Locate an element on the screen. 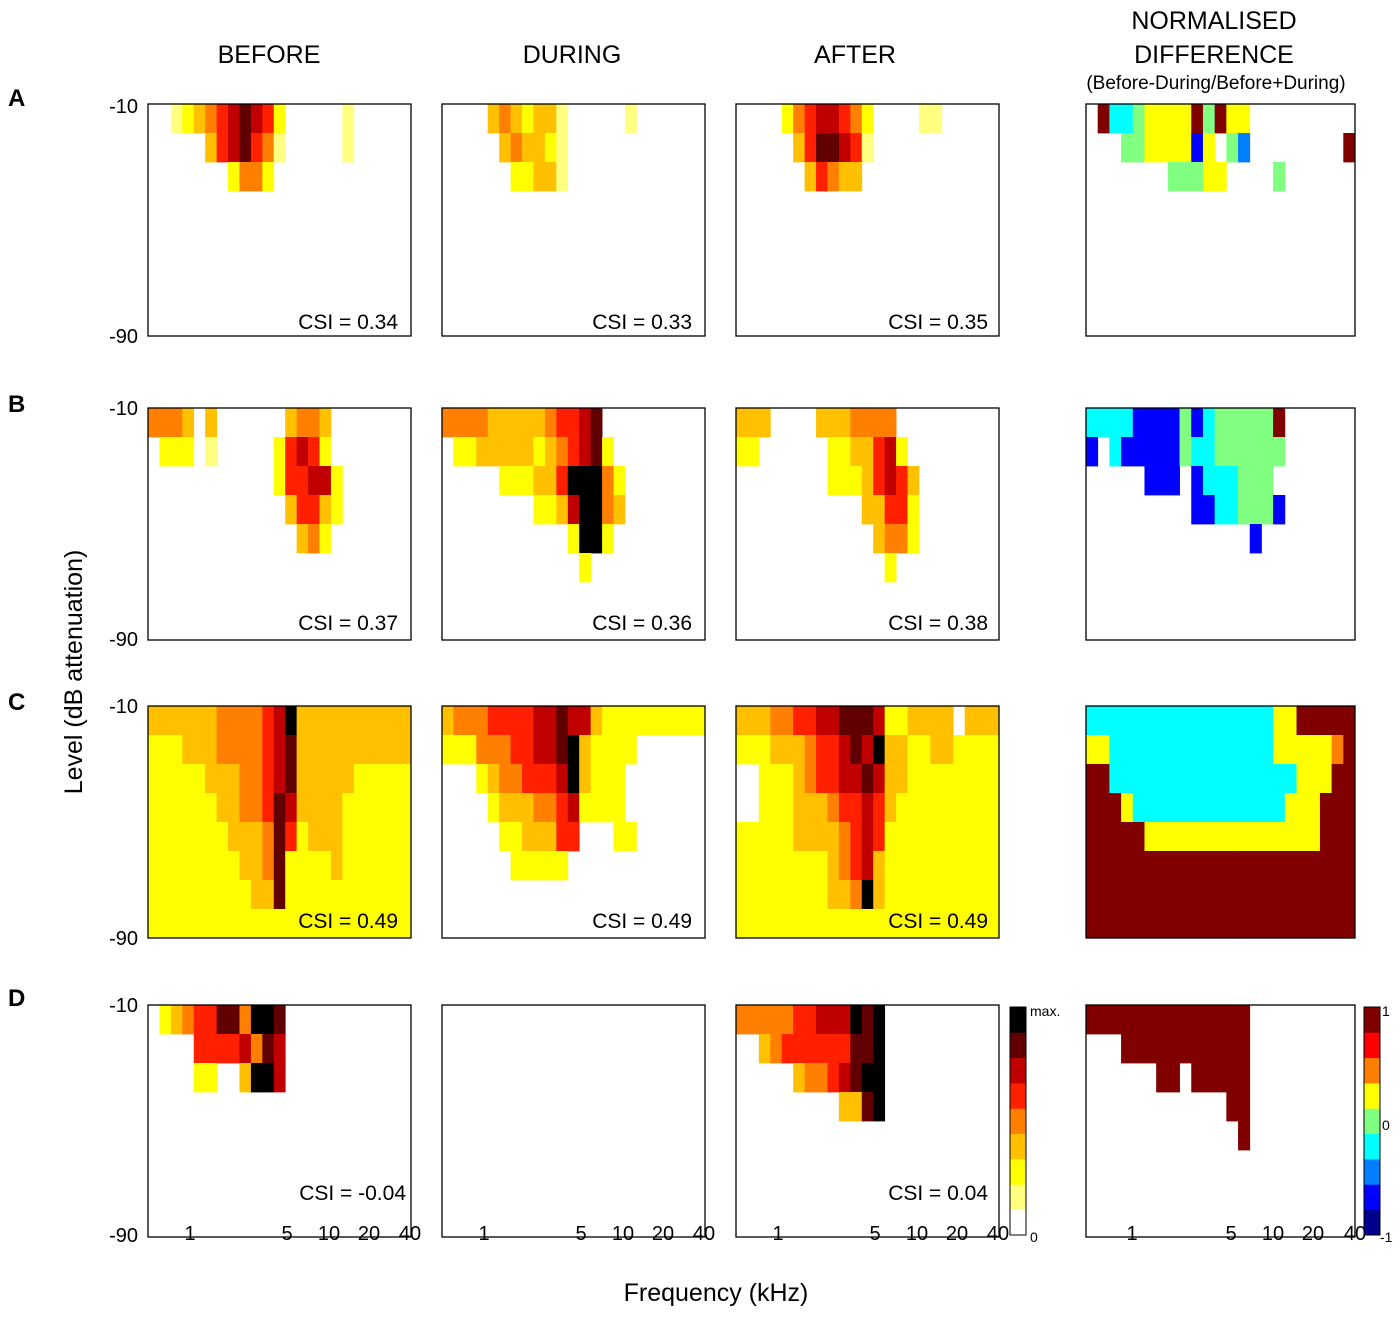 This screenshot has height=1318, width=1400. x-tick-before-20: 20 is located at coordinates (369, 1234).